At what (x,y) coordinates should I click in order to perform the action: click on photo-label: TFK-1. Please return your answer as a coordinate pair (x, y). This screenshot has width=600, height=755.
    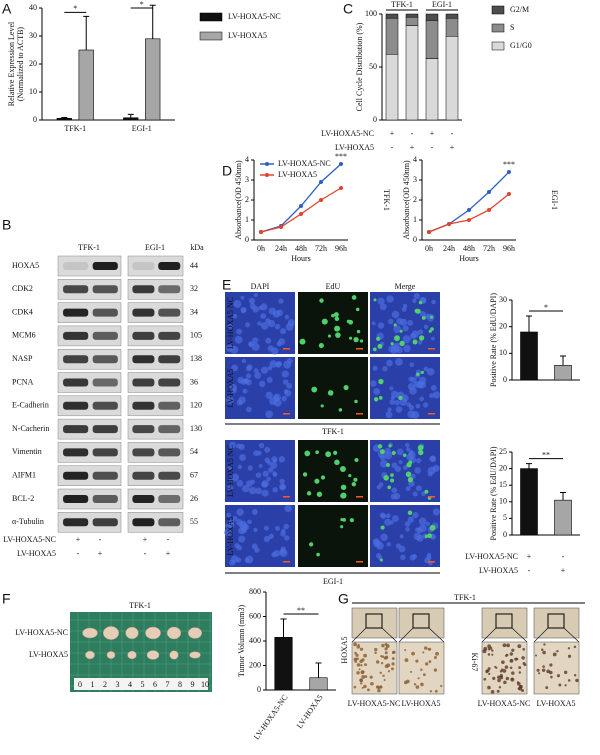
    Looking at the image, I should click on (140, 605).